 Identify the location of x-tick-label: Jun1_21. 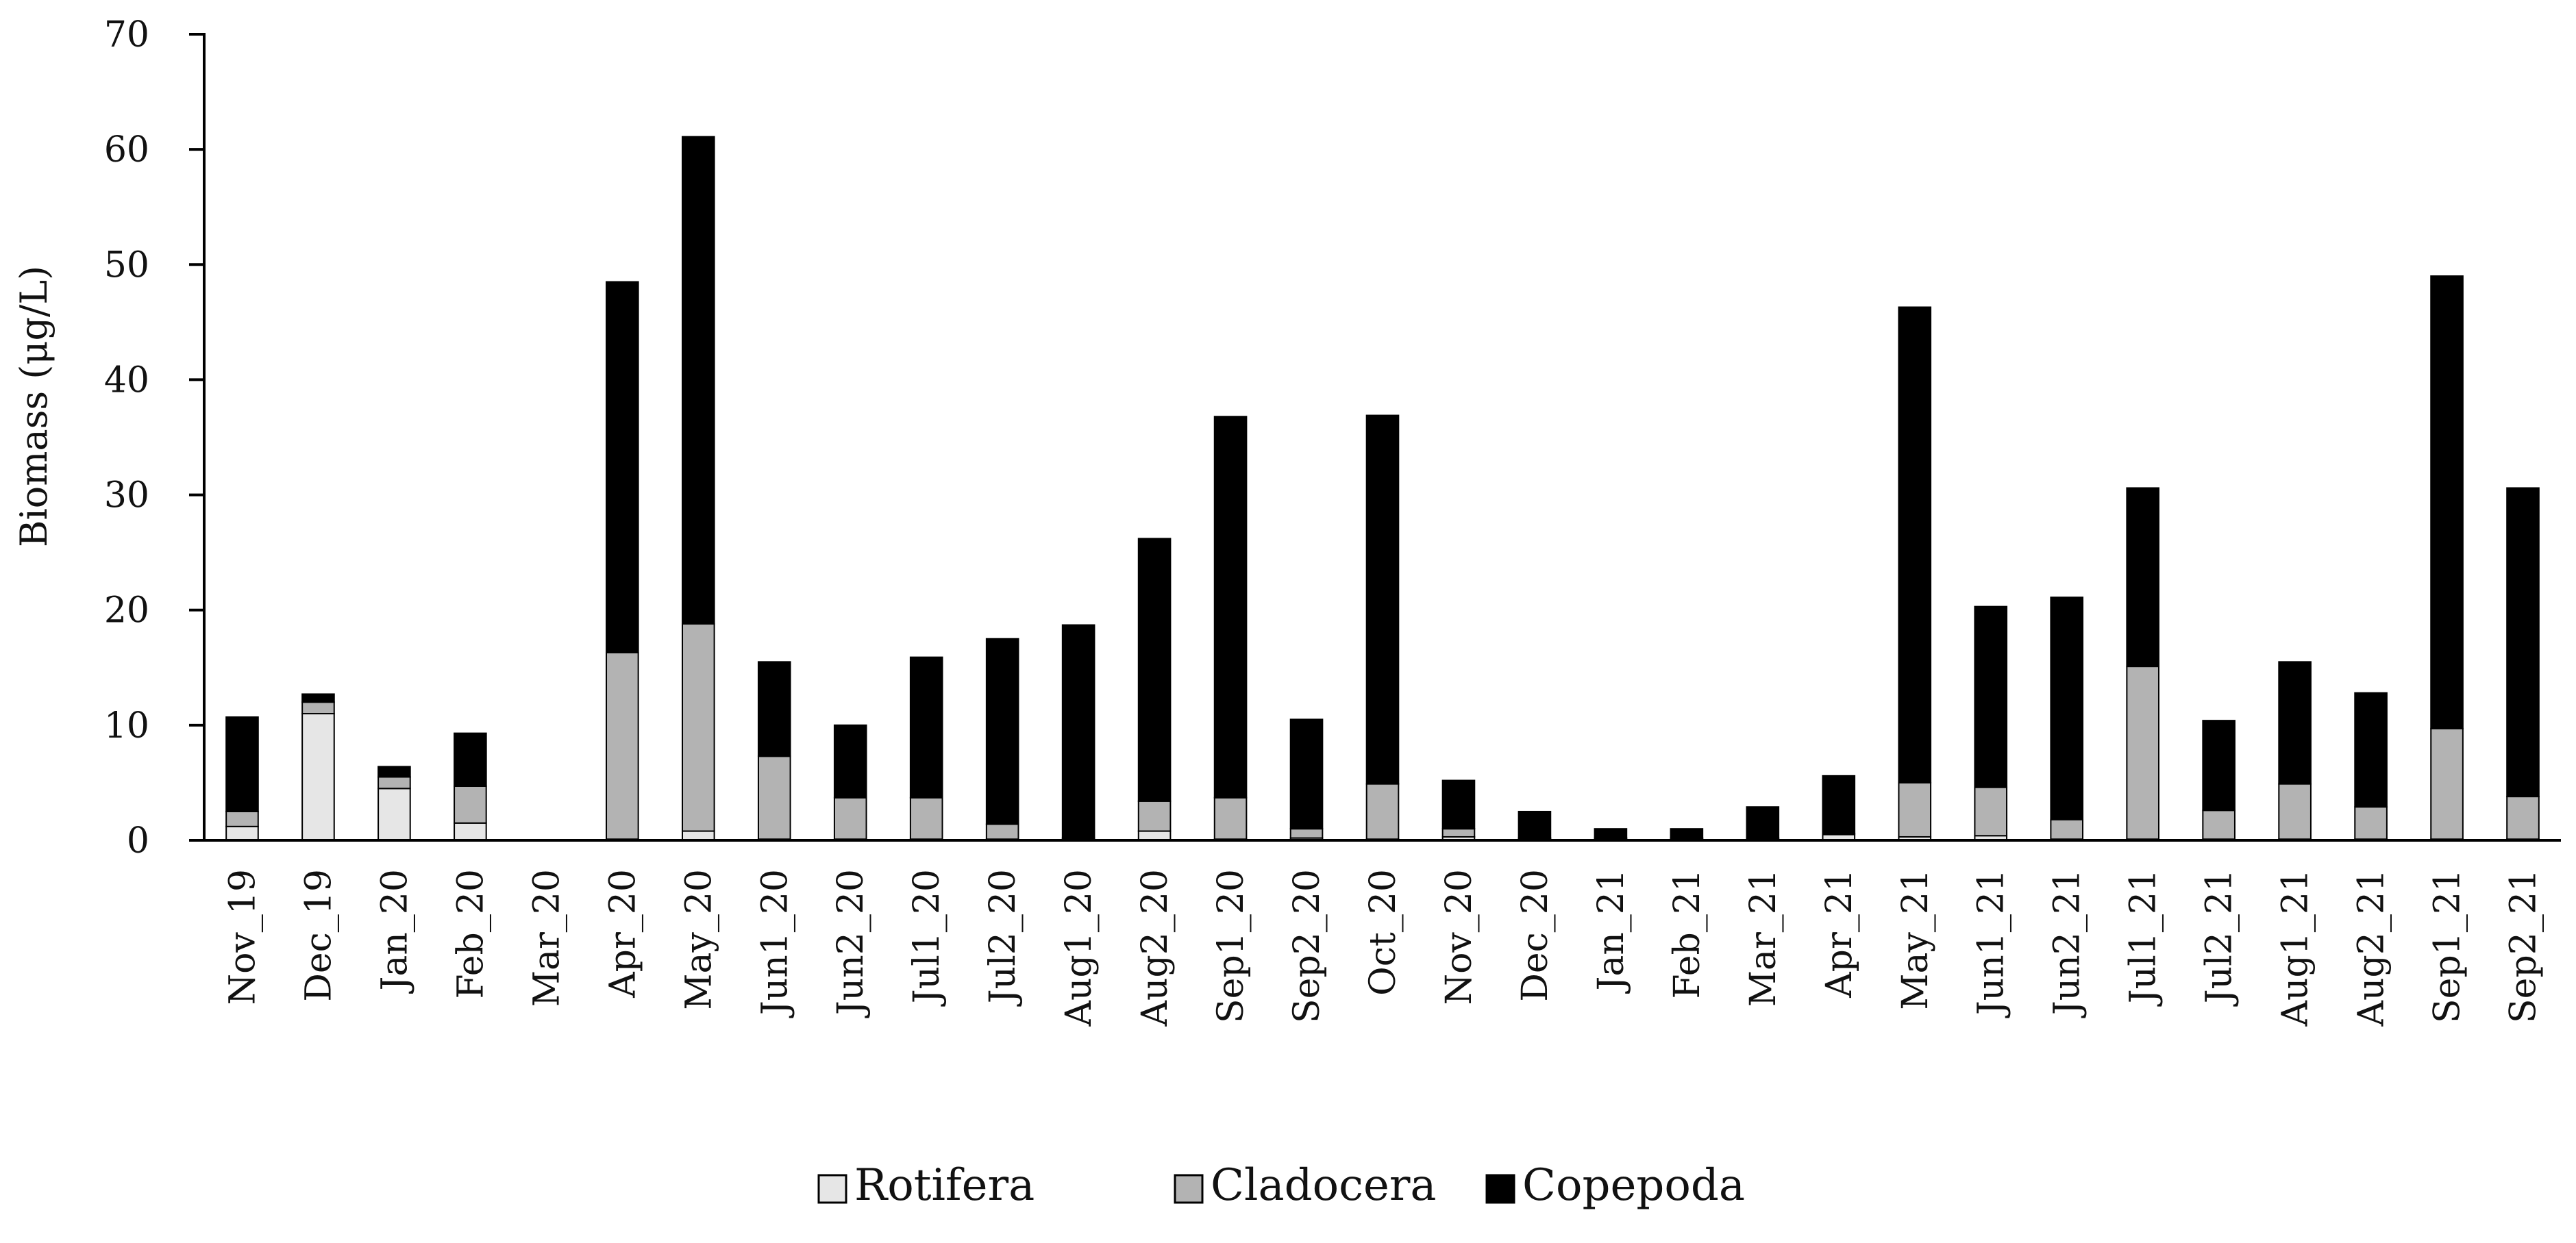
(1991, 943).